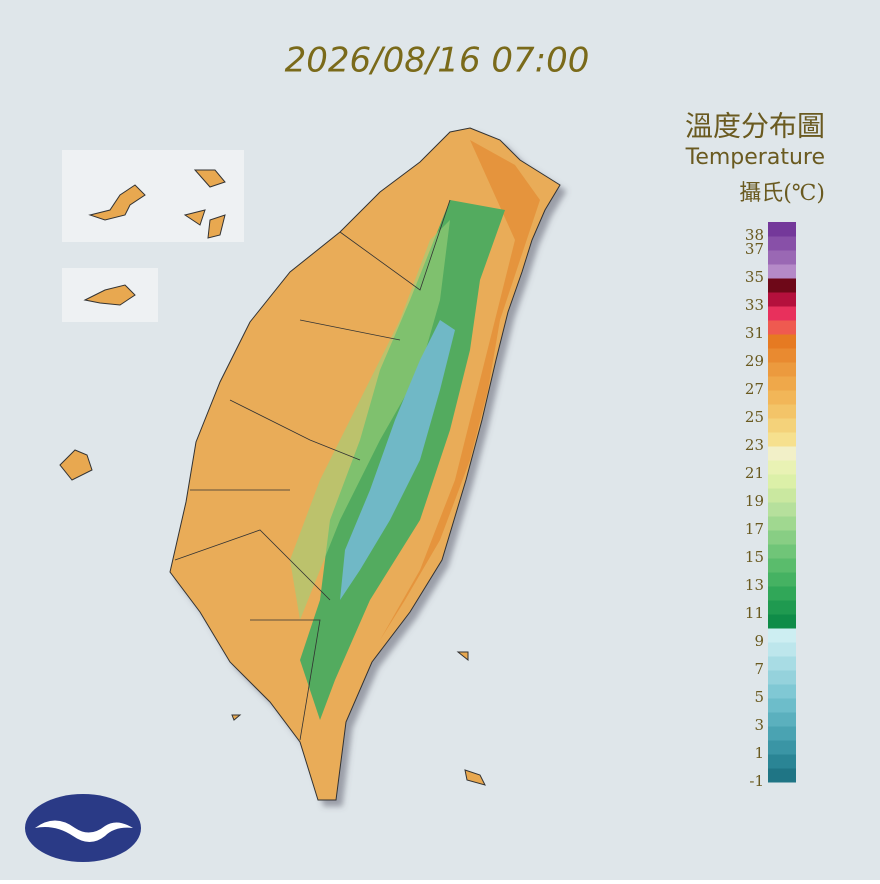 This screenshot has height=884, width=880. What do you see at coordinates (759, 725) in the screenshot?
I see `legend-tick-label: 3` at bounding box center [759, 725].